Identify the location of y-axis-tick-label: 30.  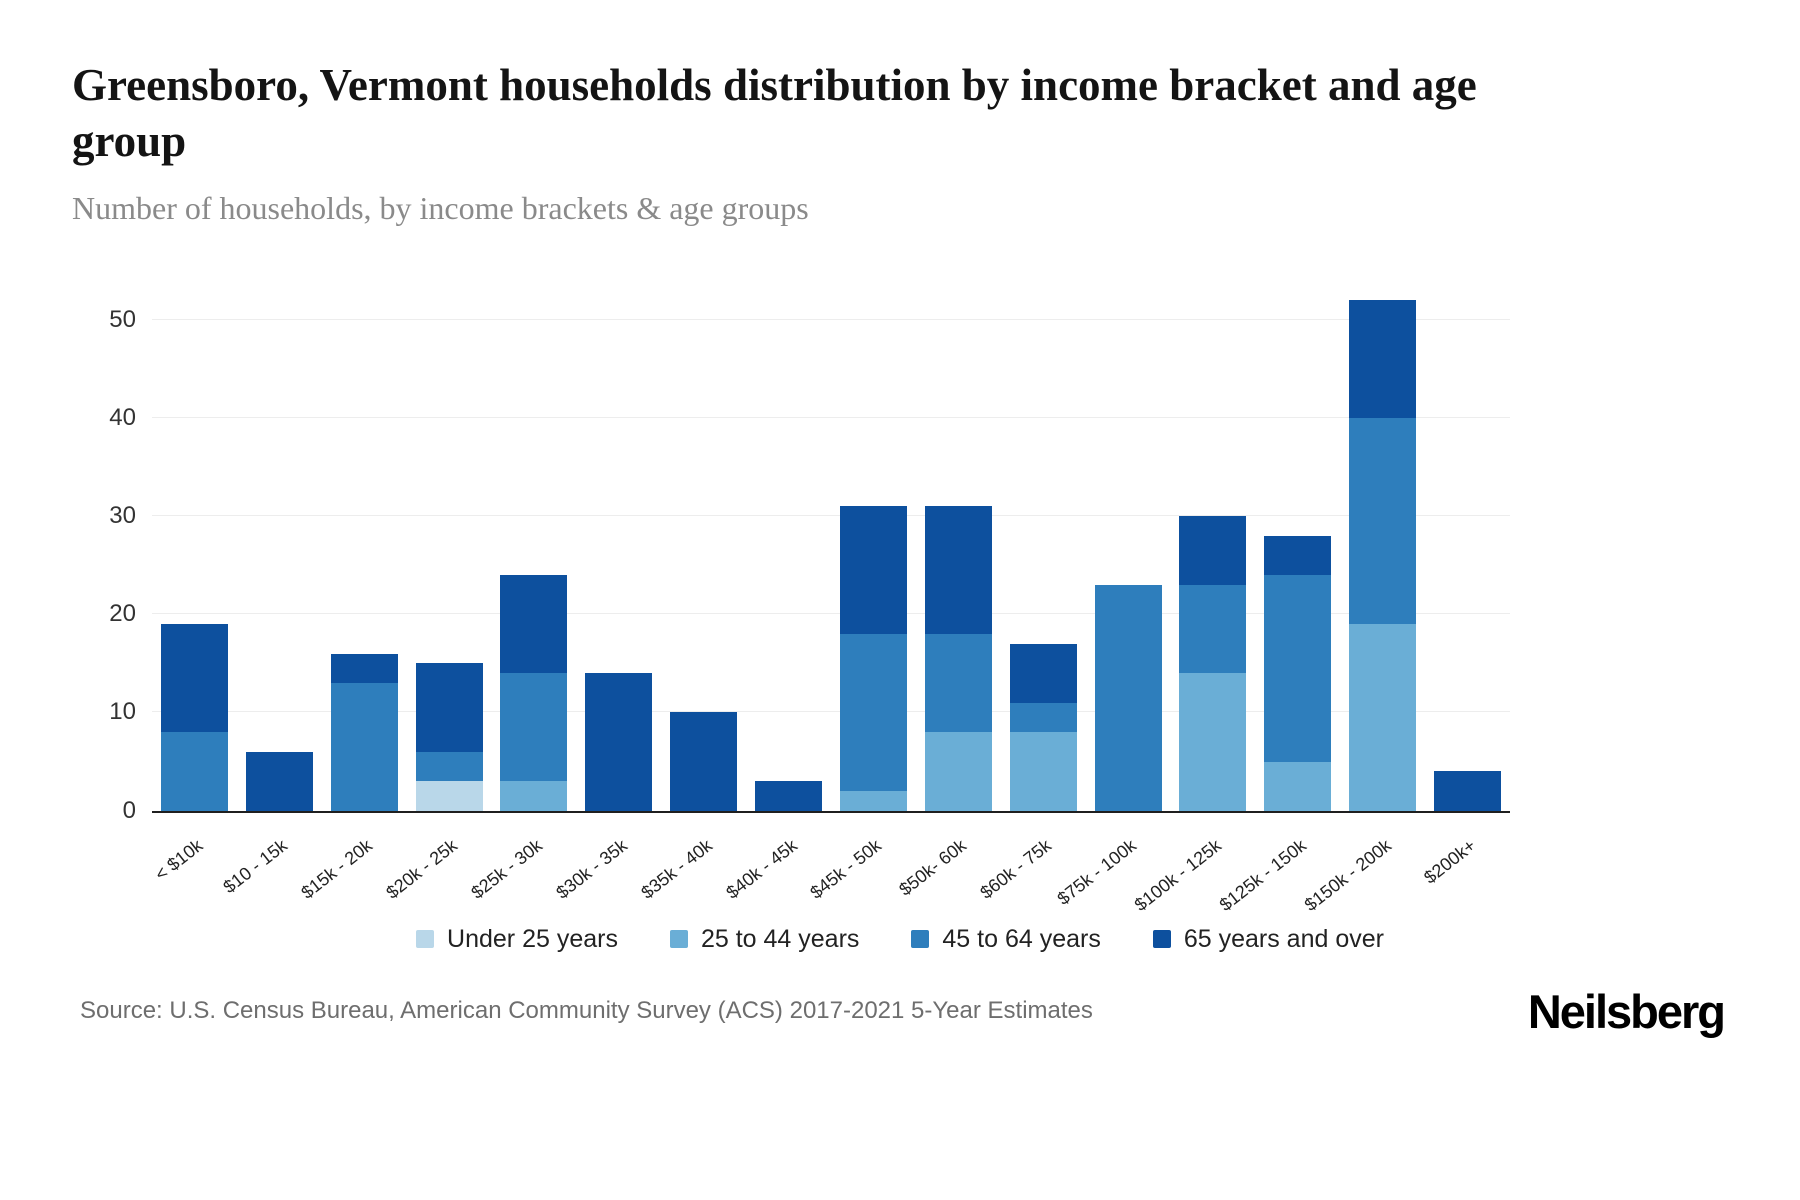
(122, 516).